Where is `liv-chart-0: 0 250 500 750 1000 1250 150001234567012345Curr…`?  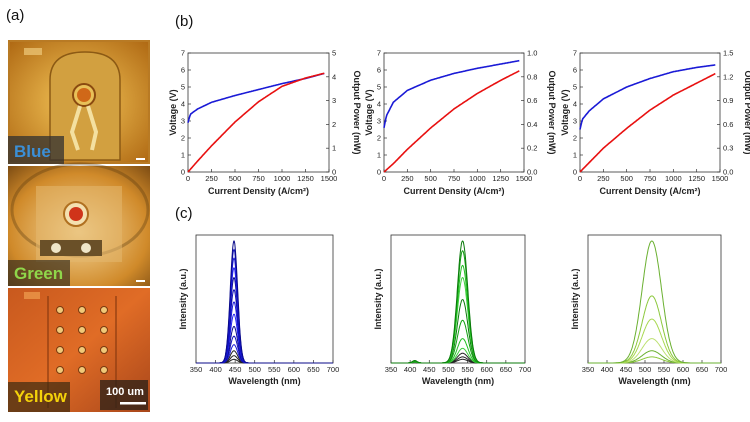 liv-chart-0: 0 250 500 750 1000 1250 150001234567012345Curr… is located at coordinates (265, 123).